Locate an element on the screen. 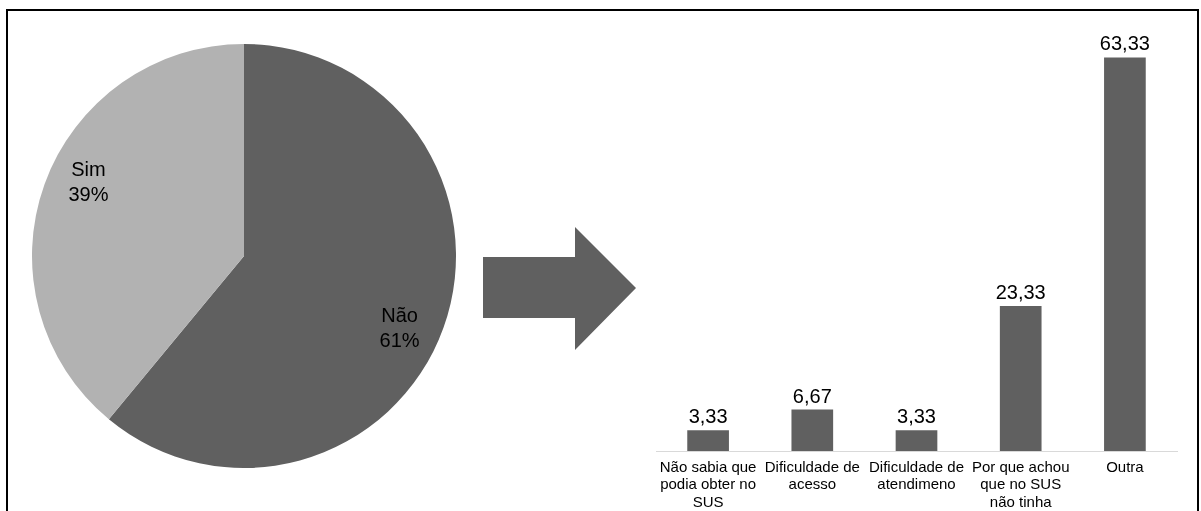 This screenshot has width=1201, height=511. x-tick-label: Por que achou que no SUS não tinha is located at coordinates (1020, 484).